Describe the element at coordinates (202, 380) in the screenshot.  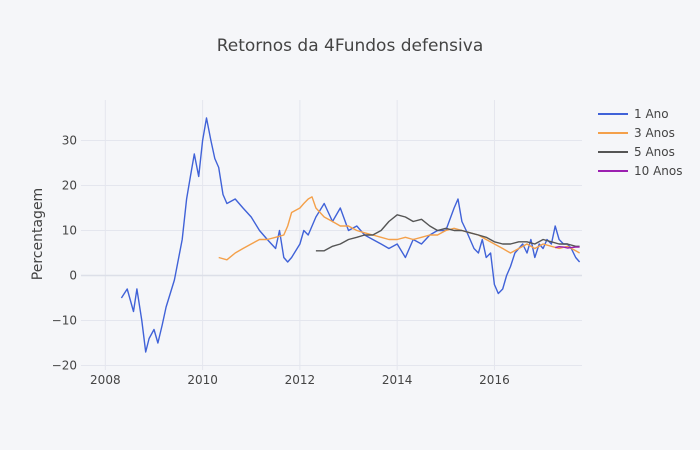
I see `x-tick-label: 2010` at that location.